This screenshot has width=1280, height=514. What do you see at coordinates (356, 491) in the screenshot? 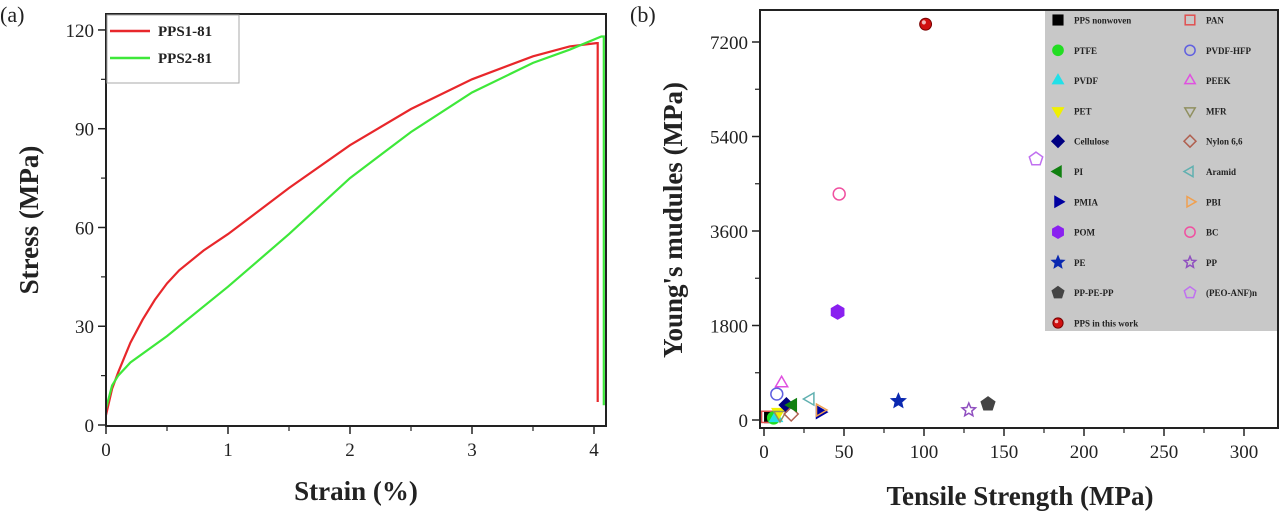
I see `panel-a-x-axis-label: Strain (%)` at bounding box center [356, 491].